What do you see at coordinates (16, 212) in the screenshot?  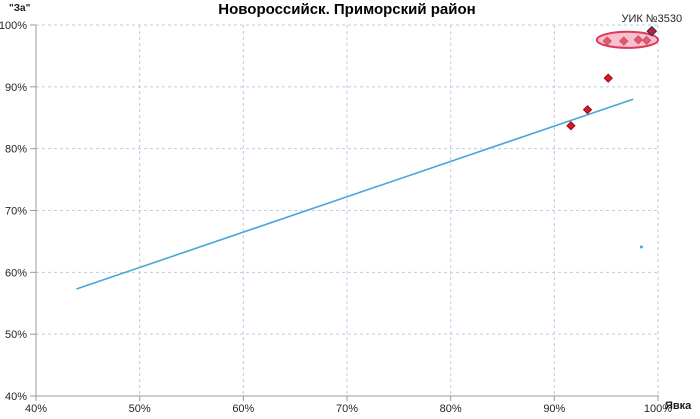 I see `y-tick-label: 70%` at bounding box center [16, 212].